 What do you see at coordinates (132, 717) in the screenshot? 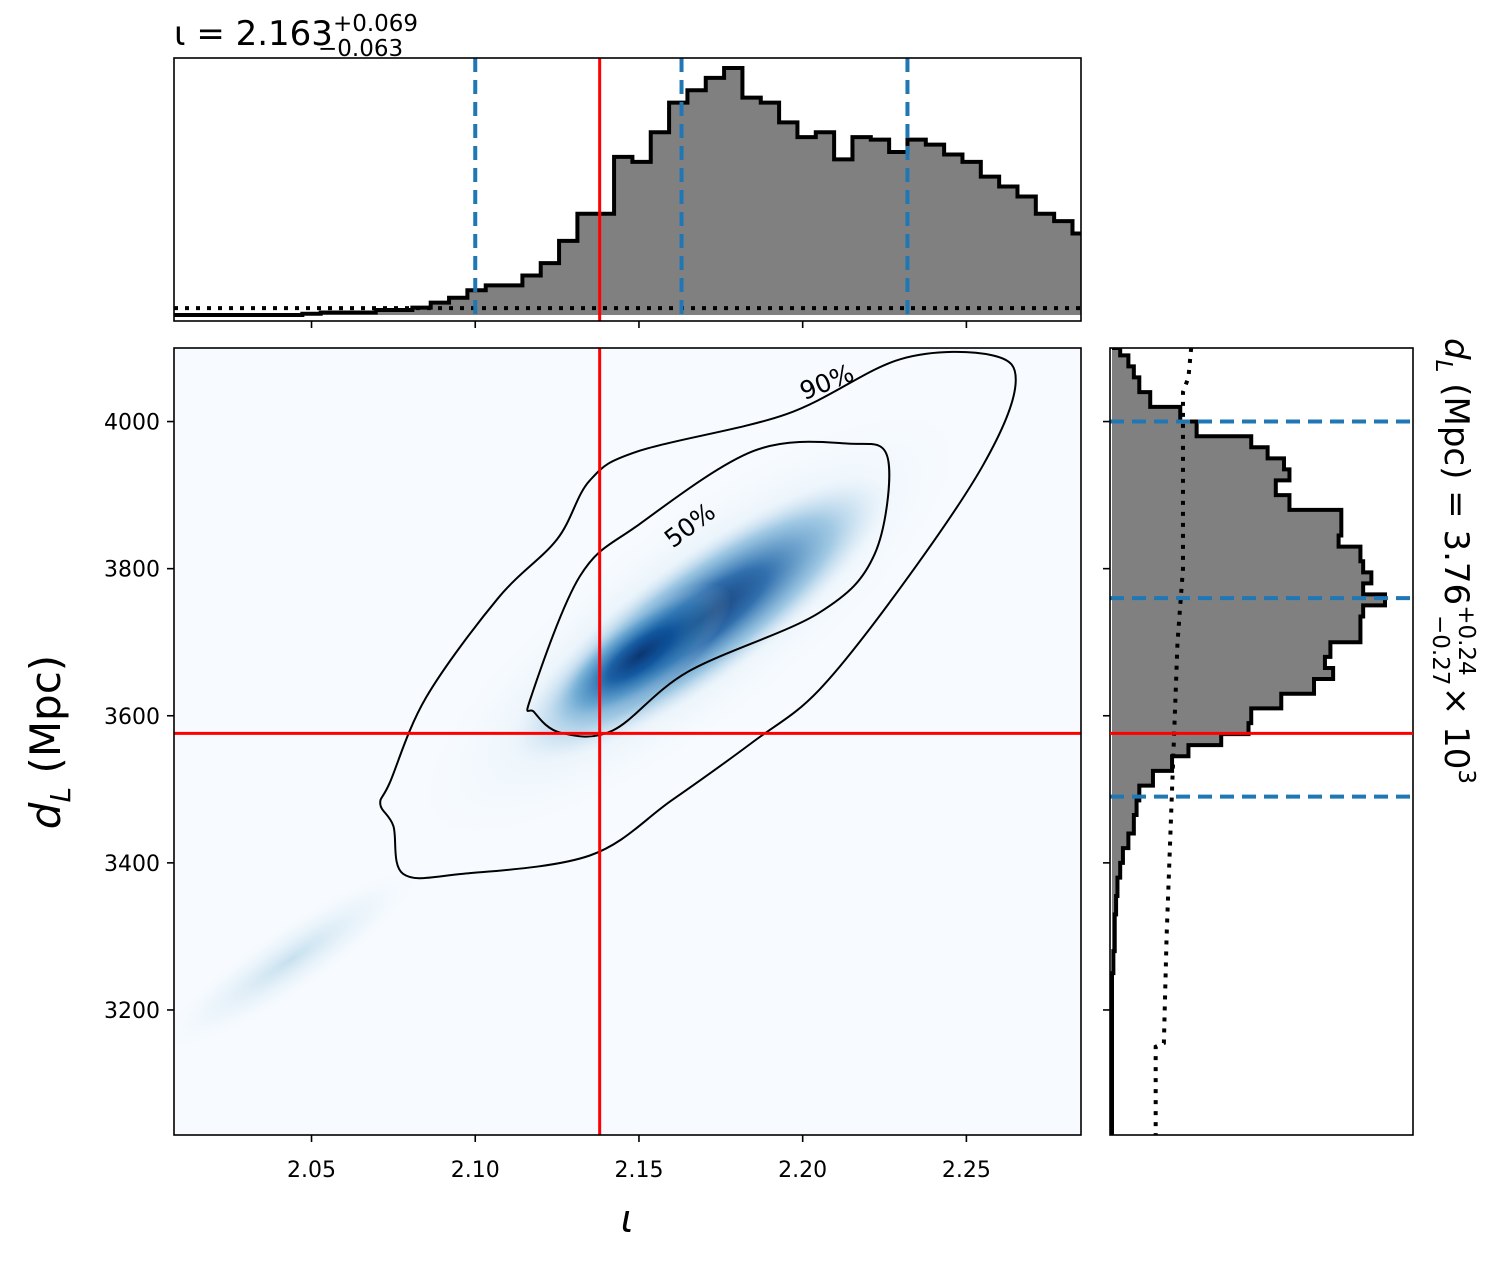
I see `y-tick-label: 3600` at bounding box center [132, 717].